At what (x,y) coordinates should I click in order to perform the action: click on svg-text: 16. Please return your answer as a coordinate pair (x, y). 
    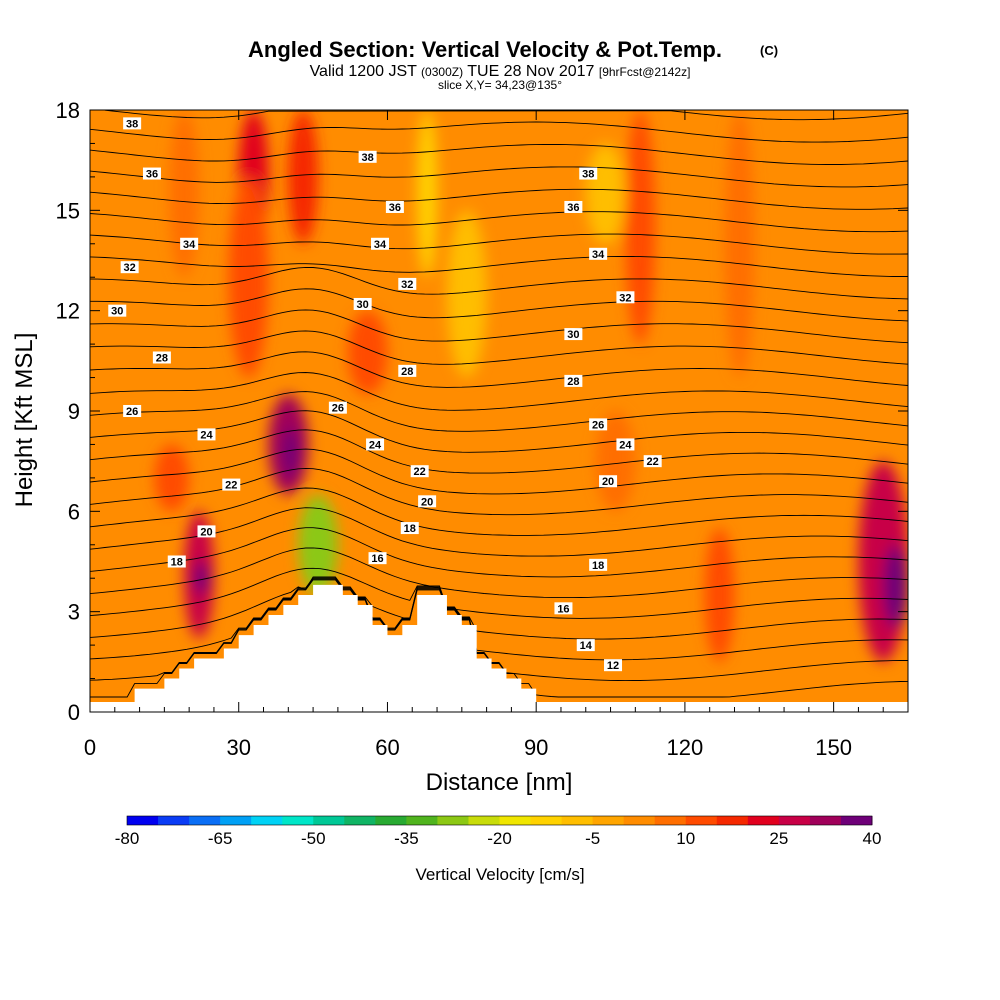
    Looking at the image, I should click on (563, 609).